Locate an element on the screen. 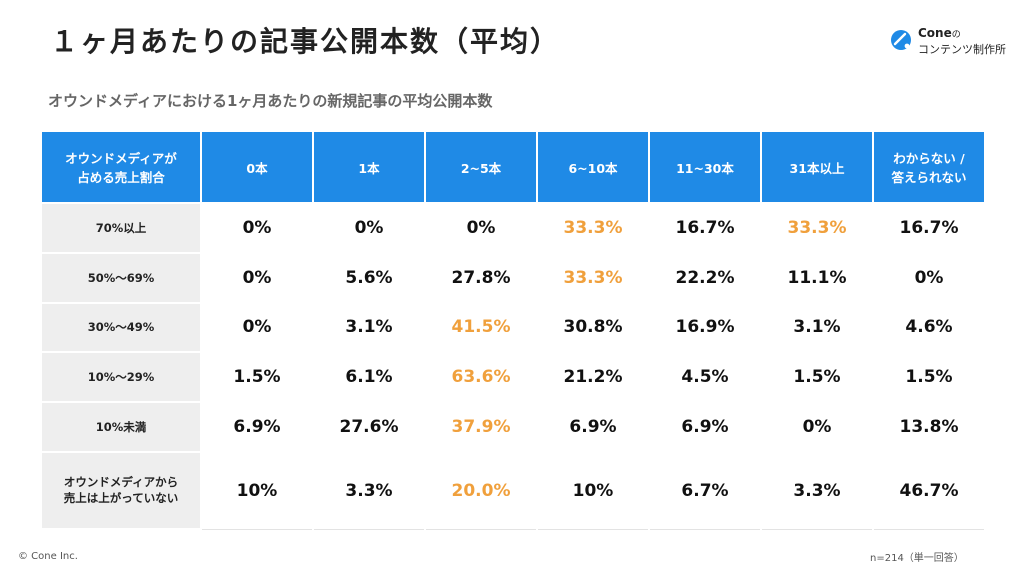  chart-subtitle: オウンドメディアにおける1ヶ月あたりの新規記事の平均公開本数 is located at coordinates (270, 101).